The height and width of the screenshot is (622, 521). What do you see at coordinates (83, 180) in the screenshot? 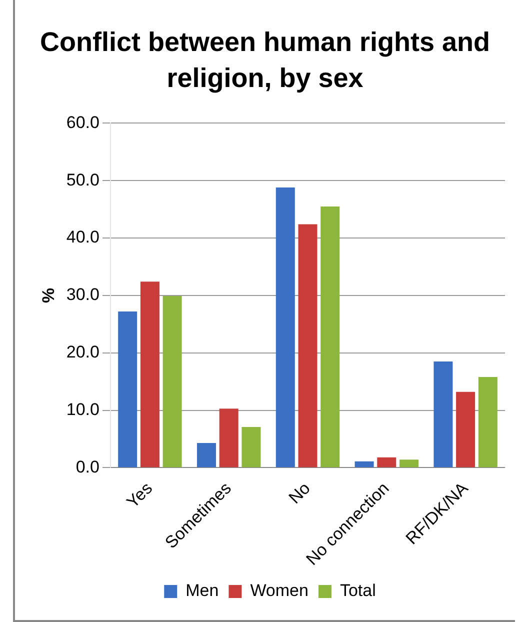
I see `y-tick-label: 50.0` at bounding box center [83, 180].